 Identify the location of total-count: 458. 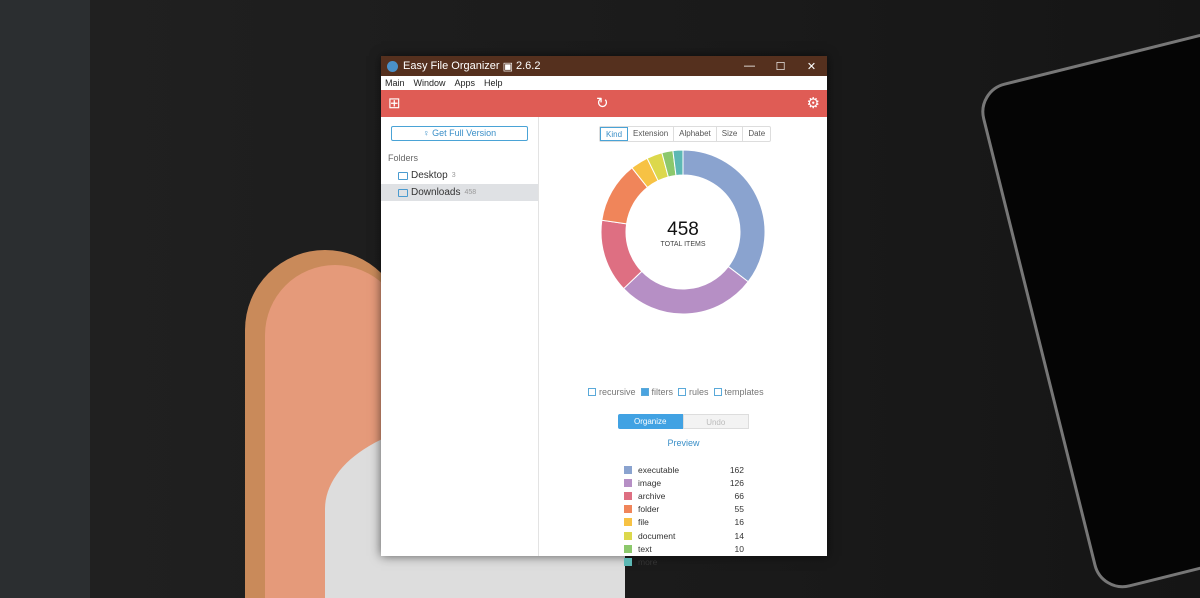
(683, 229).